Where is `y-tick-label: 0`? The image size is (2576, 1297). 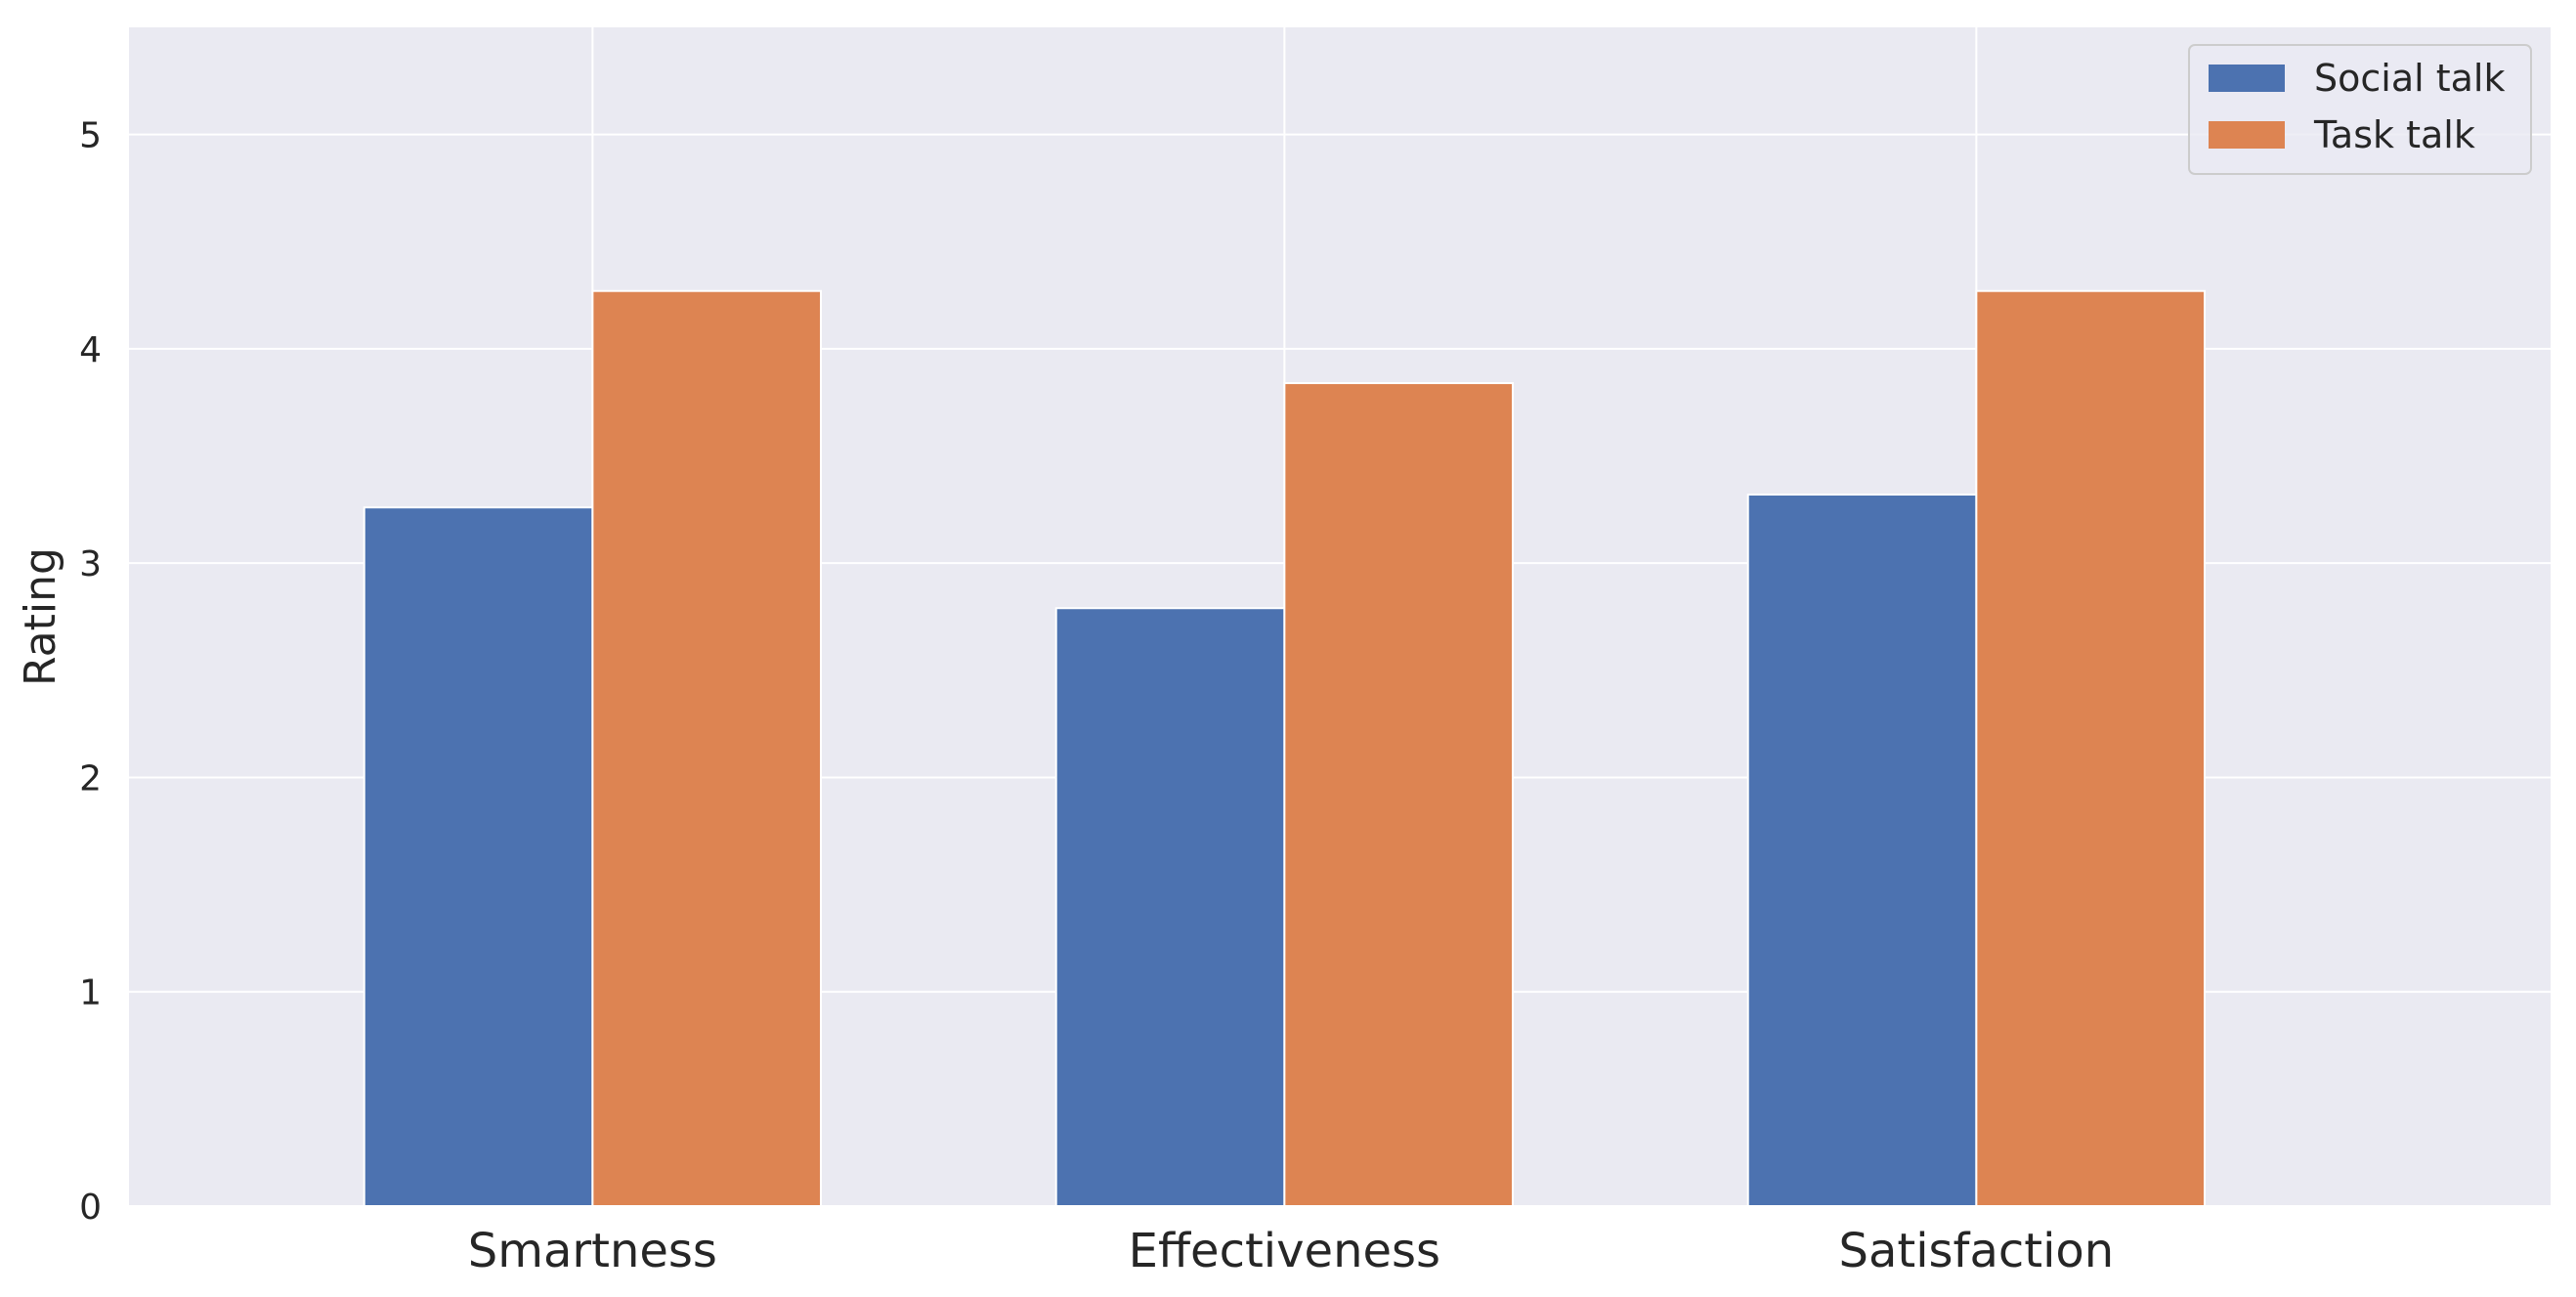 y-tick-label: 0 is located at coordinates (91, 1208).